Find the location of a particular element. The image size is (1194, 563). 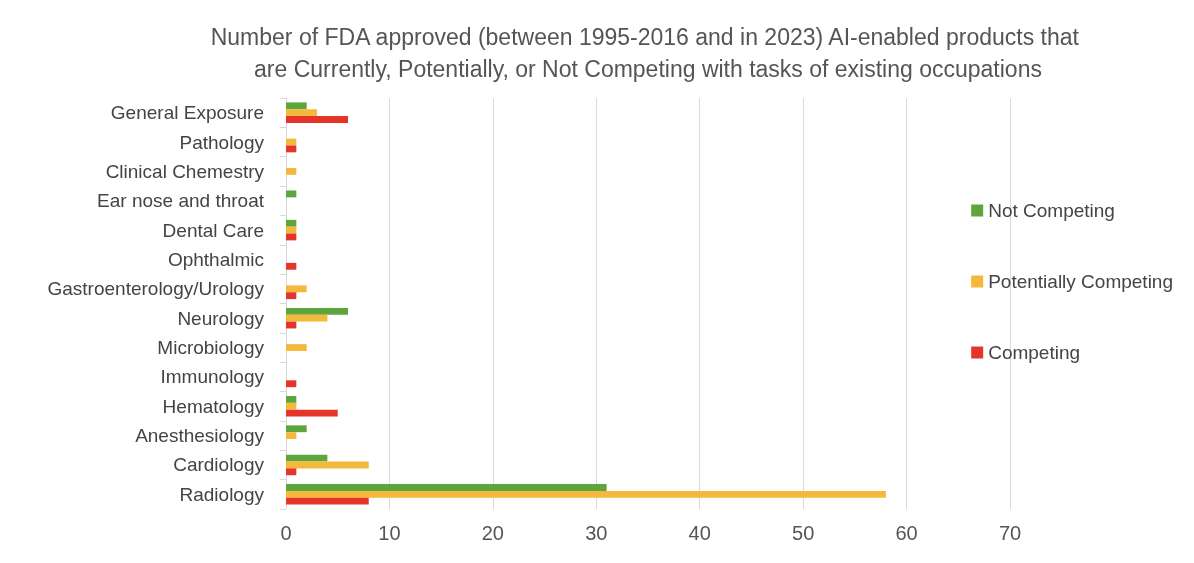

y-tick-label: Ophthalmic is located at coordinates (215, 259).